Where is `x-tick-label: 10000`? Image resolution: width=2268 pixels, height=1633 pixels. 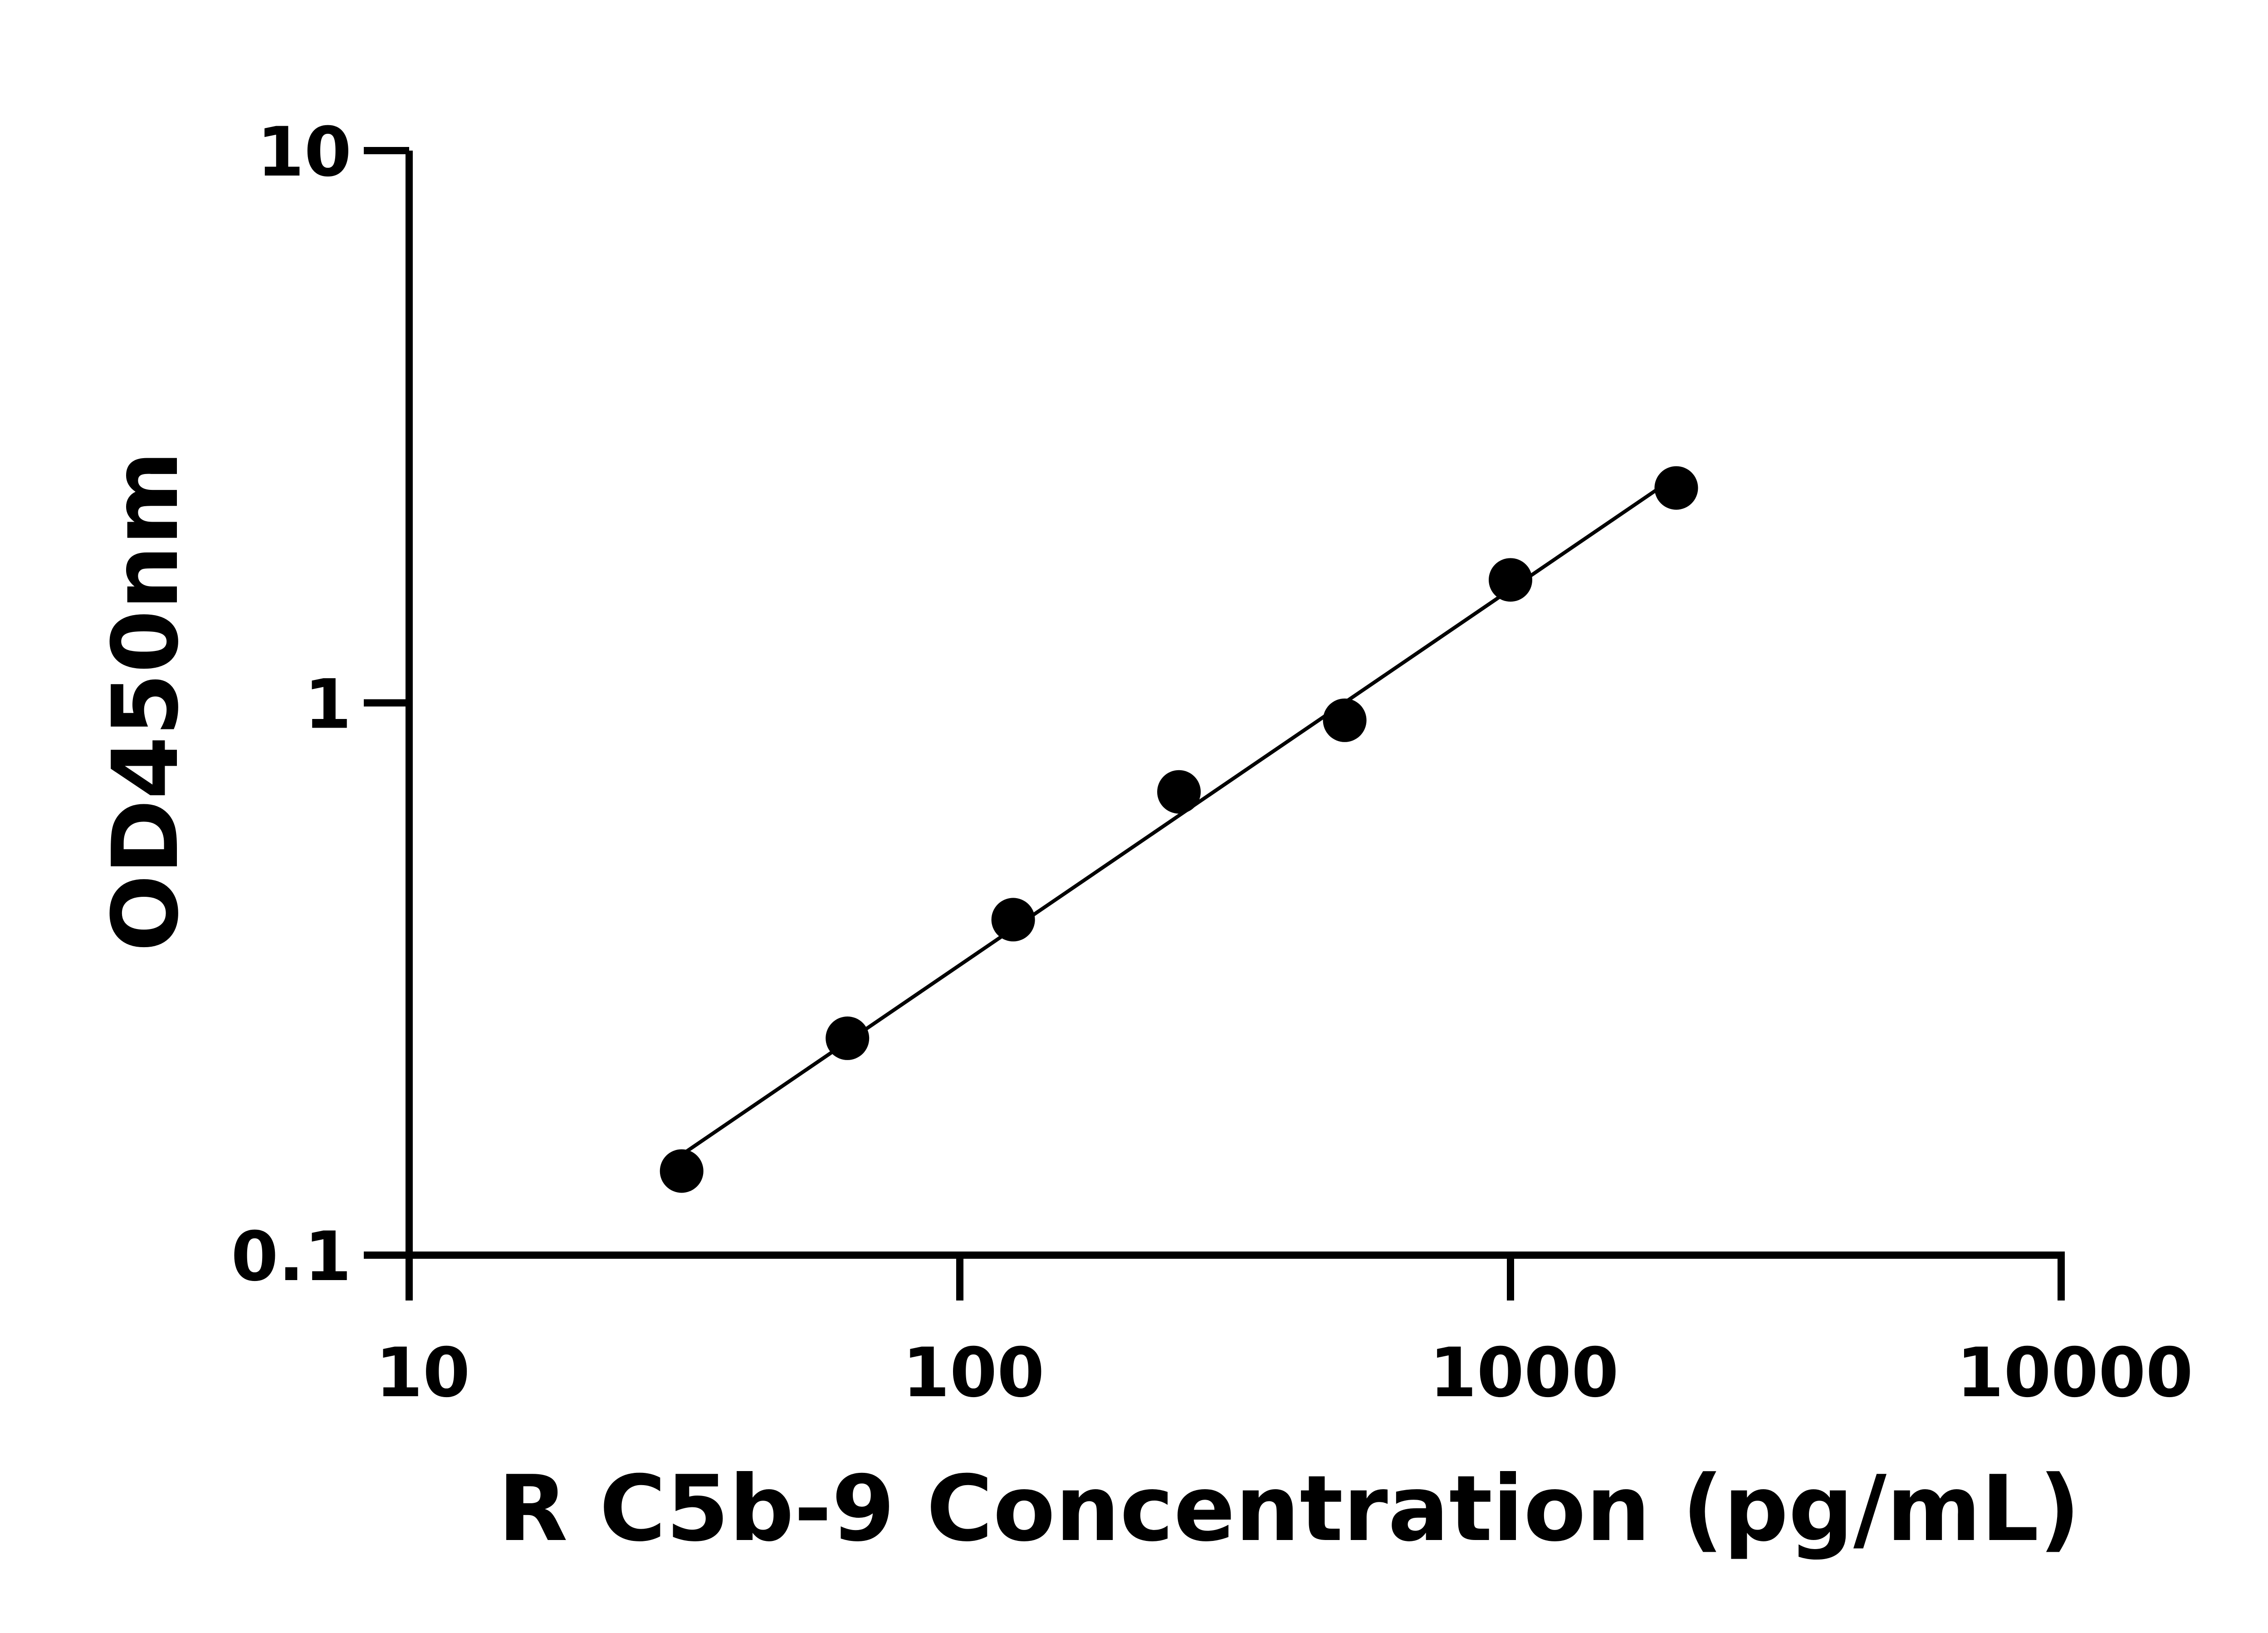
x-tick-label: 10000 is located at coordinates (2074, 1373).